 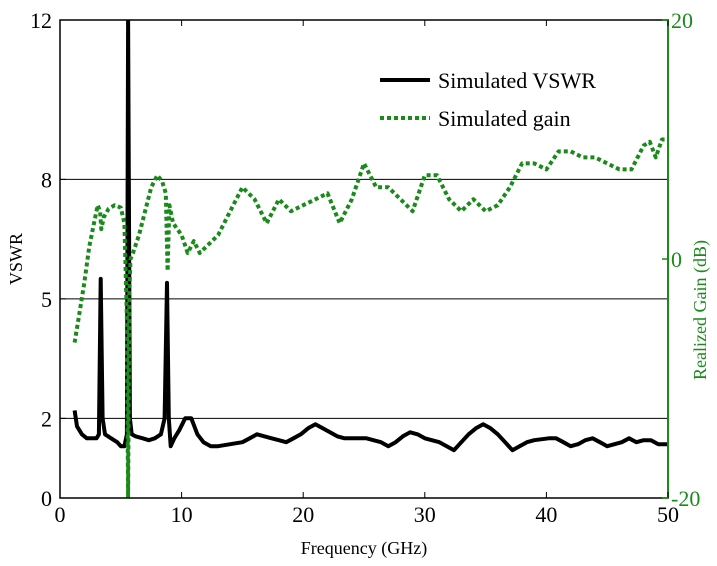 What do you see at coordinates (46, 299) in the screenshot?
I see `y-tick-label-2: 5` at bounding box center [46, 299].